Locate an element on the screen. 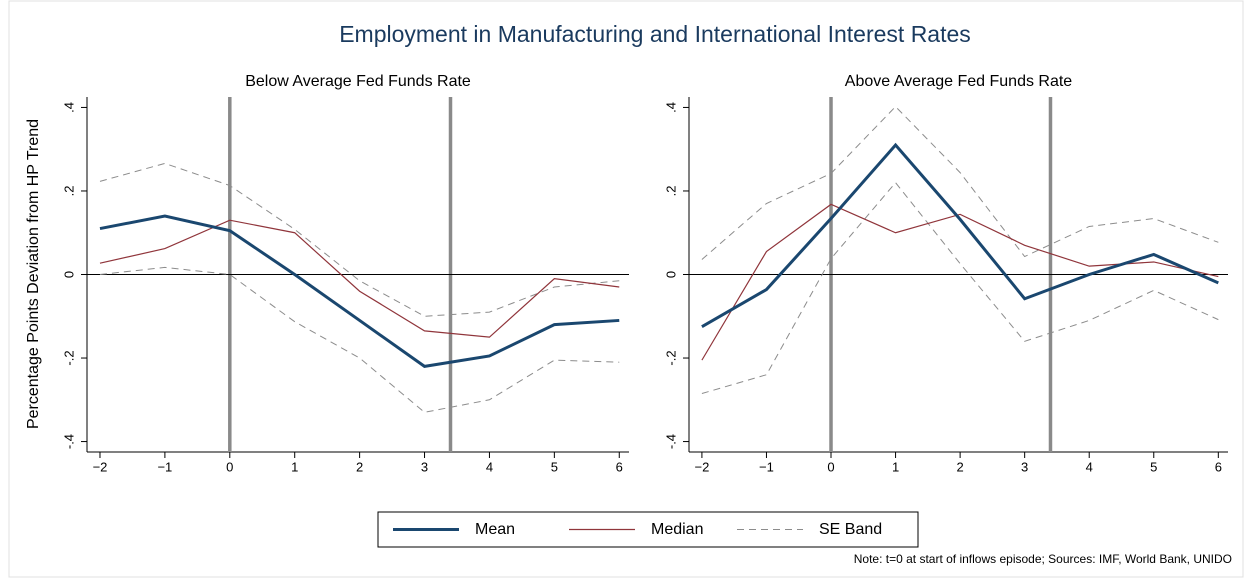 Image resolution: width=1244 pixels, height=578 pixels. legend-label: Median is located at coordinates (677, 529).